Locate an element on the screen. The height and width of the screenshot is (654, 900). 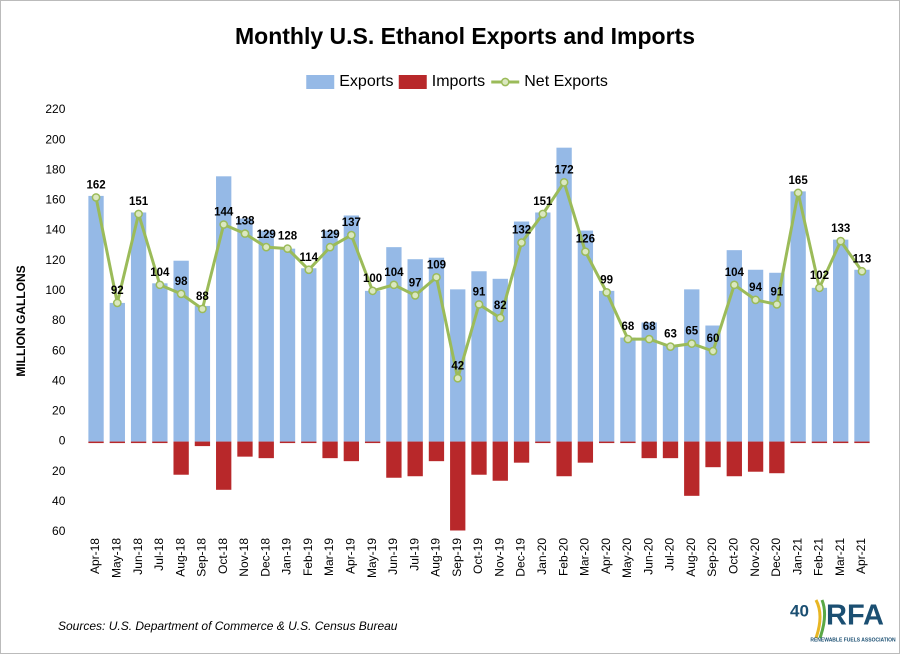
data-label: 99 is located at coordinates (606, 280).